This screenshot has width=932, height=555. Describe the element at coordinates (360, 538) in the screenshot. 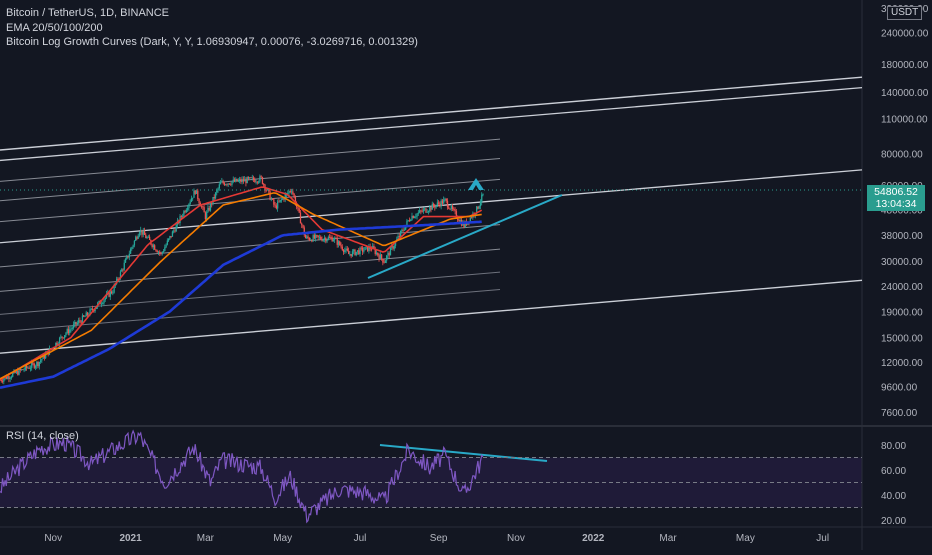

I see `time-tick-label: Jul` at that location.